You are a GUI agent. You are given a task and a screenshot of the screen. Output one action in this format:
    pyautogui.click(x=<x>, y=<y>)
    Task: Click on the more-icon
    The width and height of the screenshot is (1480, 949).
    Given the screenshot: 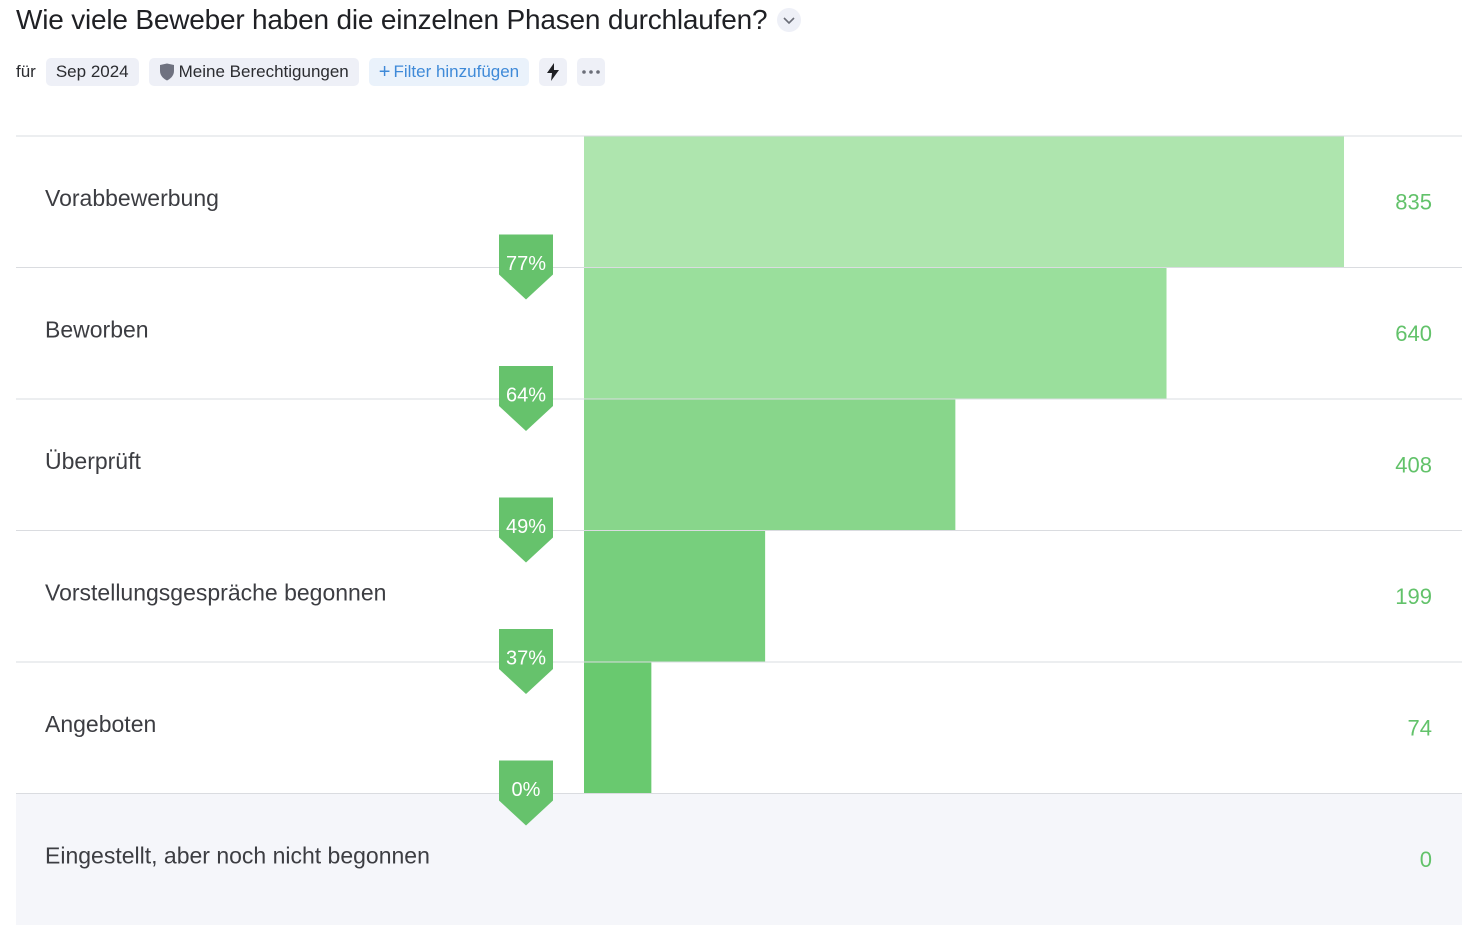 What is the action you would take?
    pyautogui.click(x=591, y=72)
    